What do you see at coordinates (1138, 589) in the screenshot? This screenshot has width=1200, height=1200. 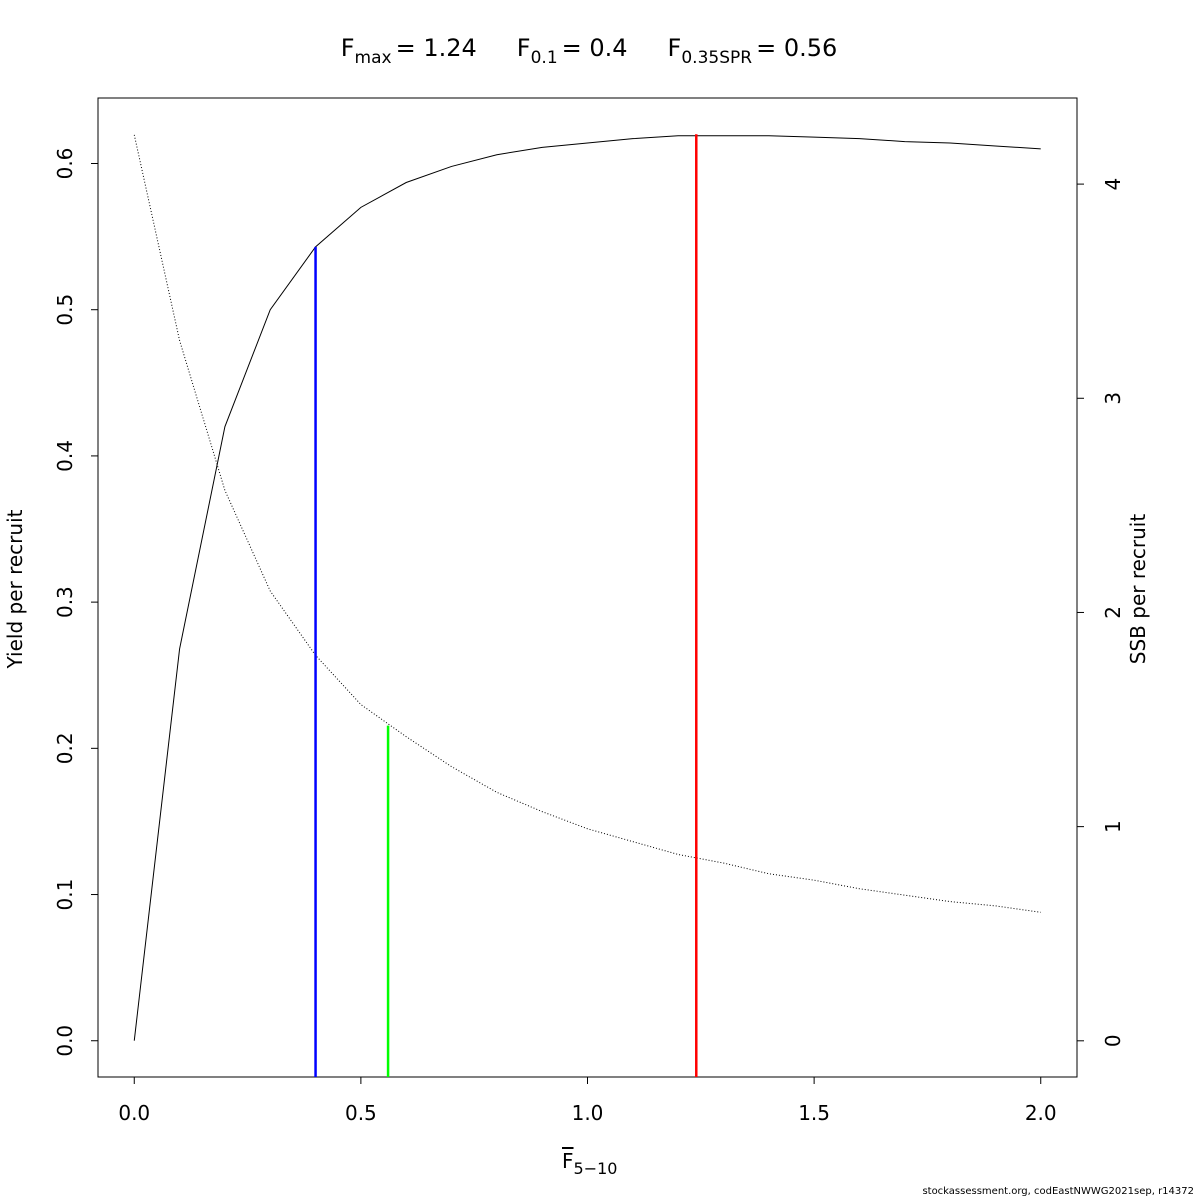 I see `y2-axis-label: SSB per recruit` at bounding box center [1138, 589].